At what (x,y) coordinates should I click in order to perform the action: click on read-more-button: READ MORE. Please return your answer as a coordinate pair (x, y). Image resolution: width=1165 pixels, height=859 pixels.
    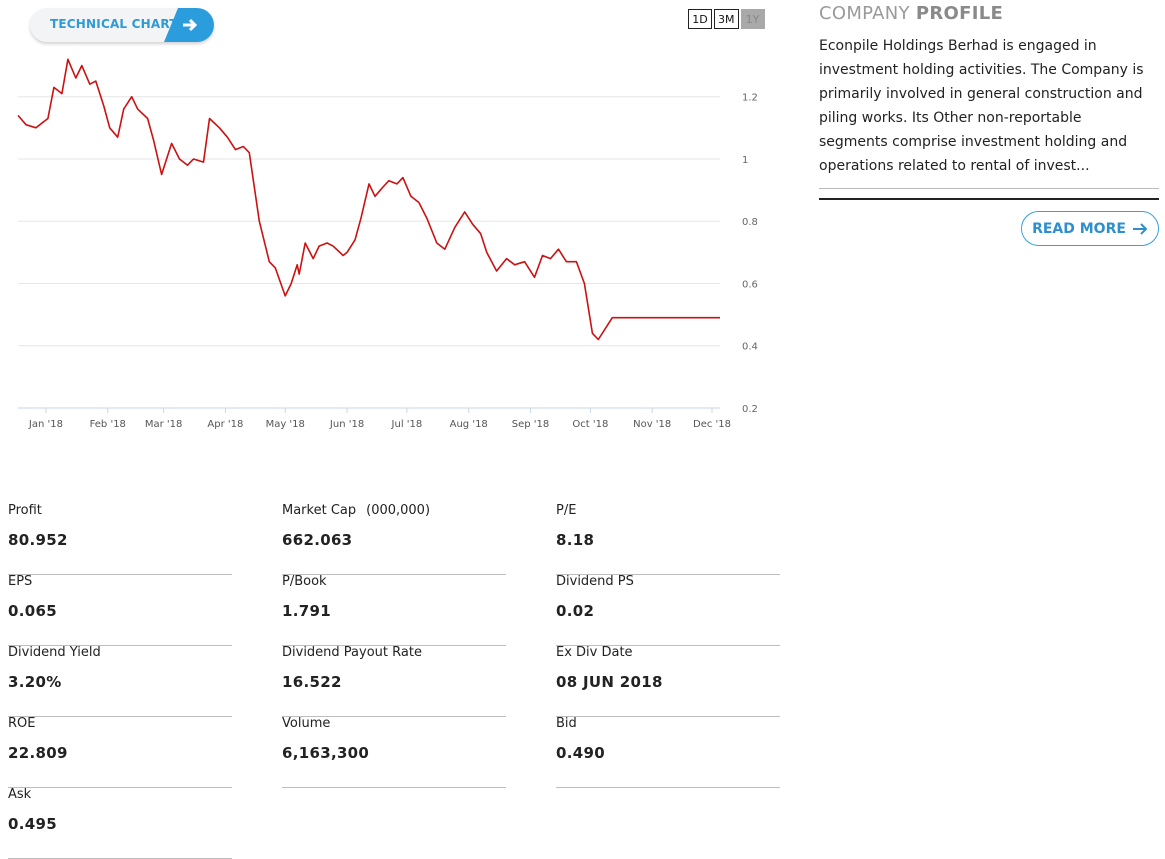
    Looking at the image, I should click on (1090, 228).